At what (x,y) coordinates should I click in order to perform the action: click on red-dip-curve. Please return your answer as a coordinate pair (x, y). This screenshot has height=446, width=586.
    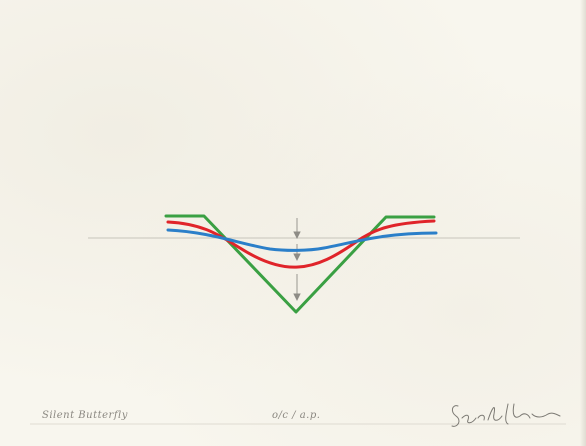
    Looking at the image, I should click on (301, 244).